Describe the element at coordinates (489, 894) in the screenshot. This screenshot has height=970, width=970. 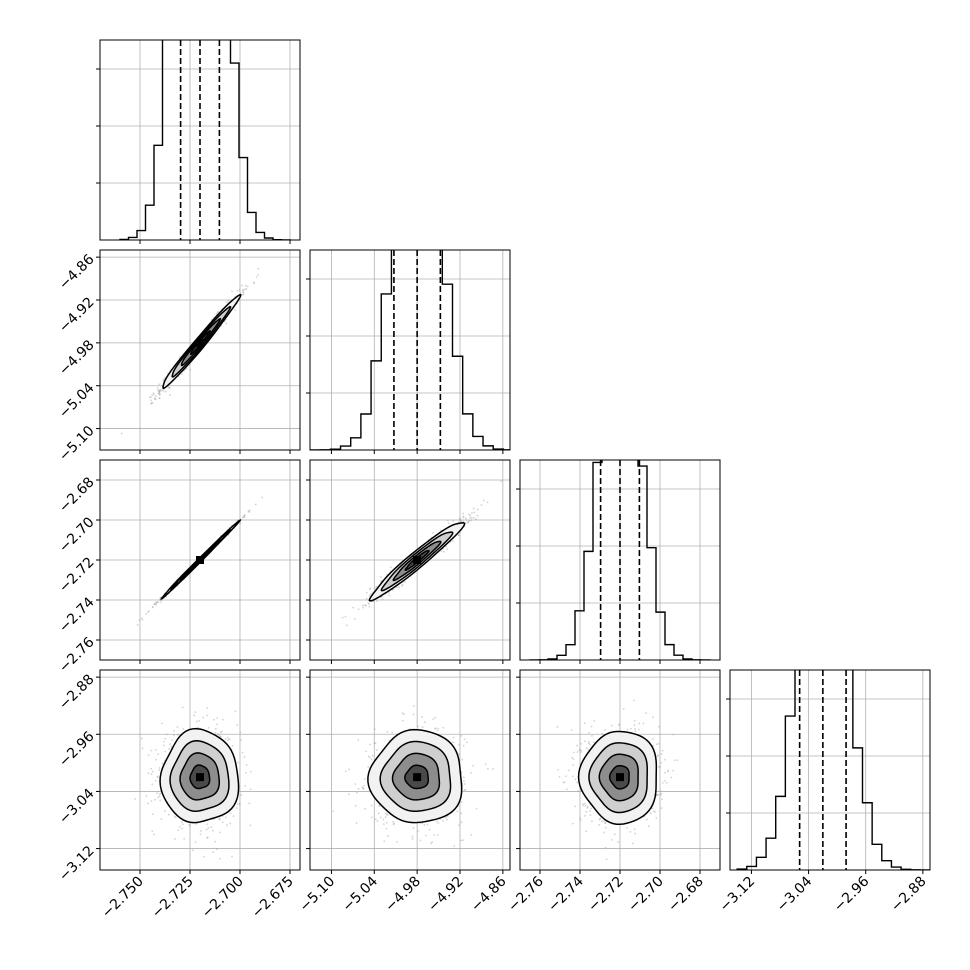
I see `x-tick-label: −4.86` at that location.